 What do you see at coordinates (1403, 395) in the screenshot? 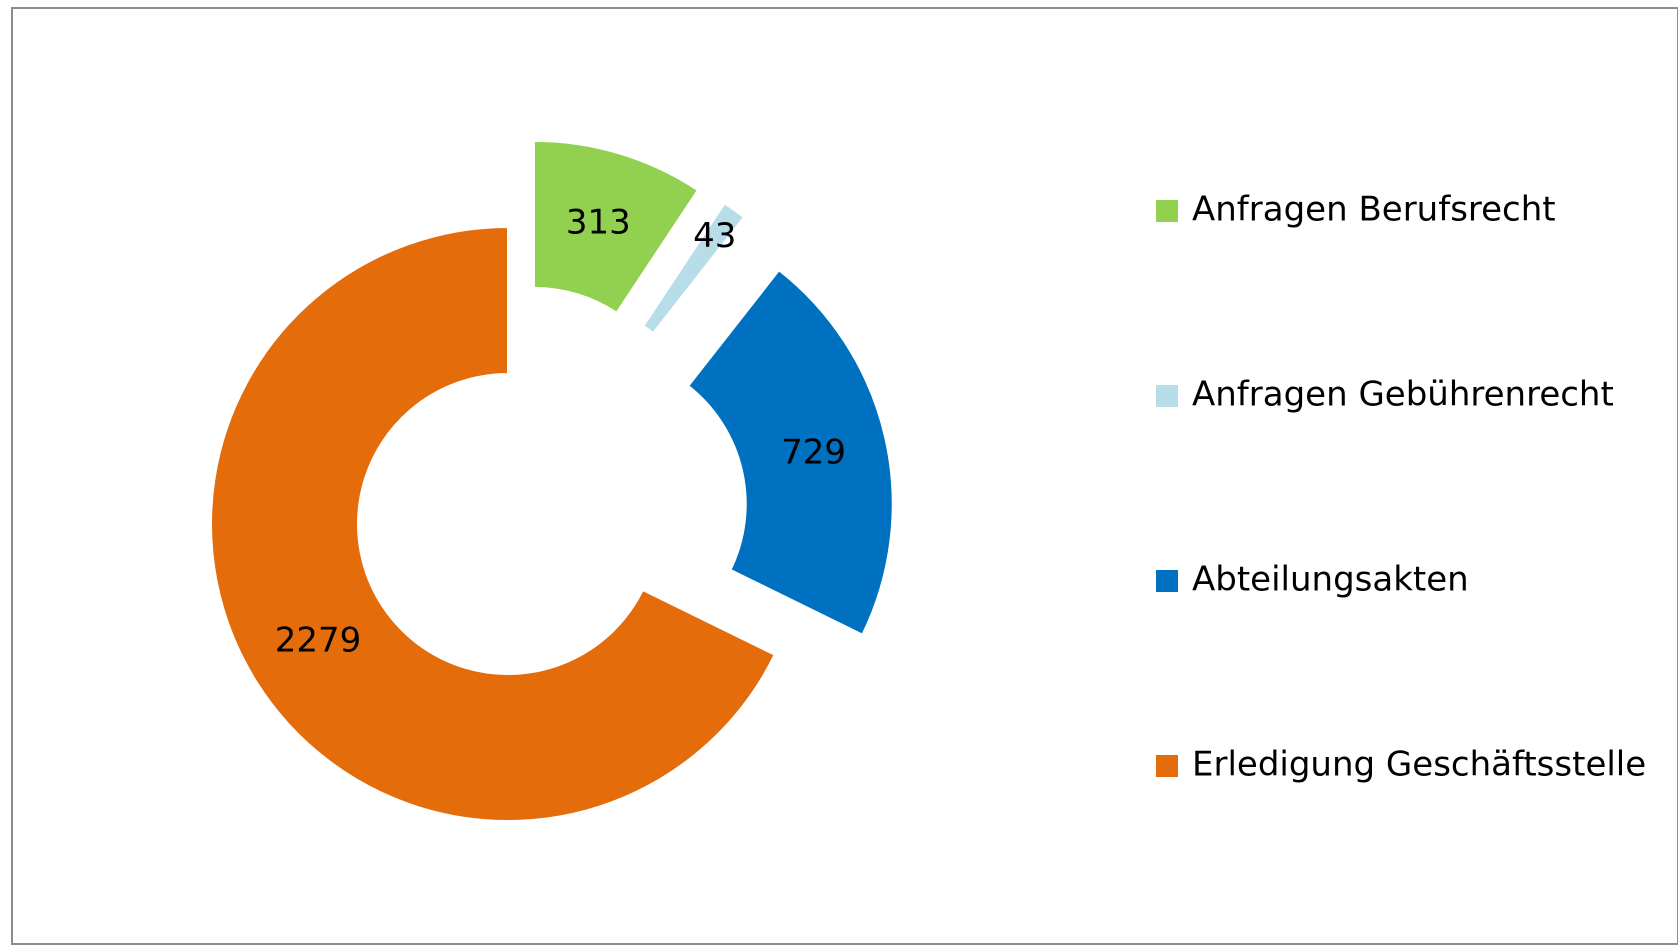
I see `legend-label: Anfragen Gebührenrecht` at bounding box center [1403, 395].